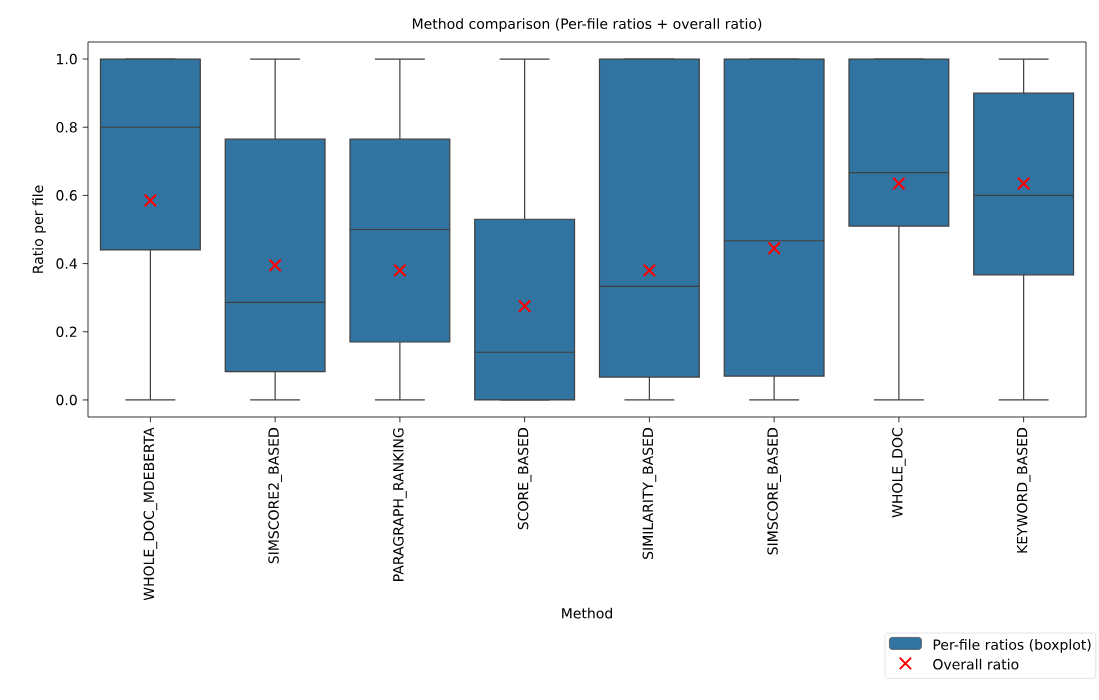 The width and height of the screenshot is (1099, 700). What do you see at coordinates (275, 496) in the screenshot?
I see `x-tick-label: SIMSCORE2_BASED` at bounding box center [275, 496].